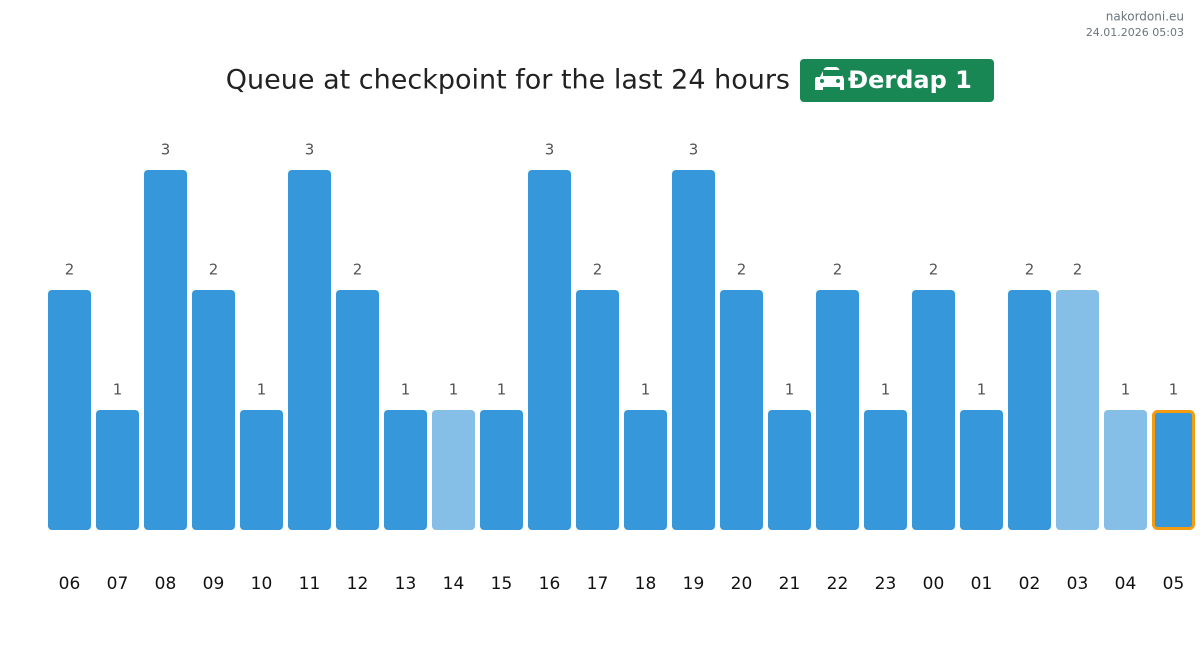 The height and width of the screenshot is (651, 1200). What do you see at coordinates (646, 584) in the screenshot?
I see `x-tick-label: 18` at bounding box center [646, 584].